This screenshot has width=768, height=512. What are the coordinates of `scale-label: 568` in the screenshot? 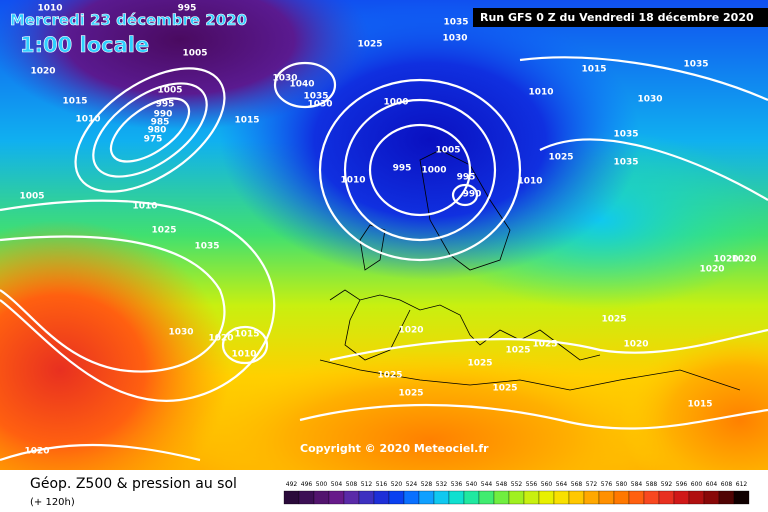 It's located at (577, 484).